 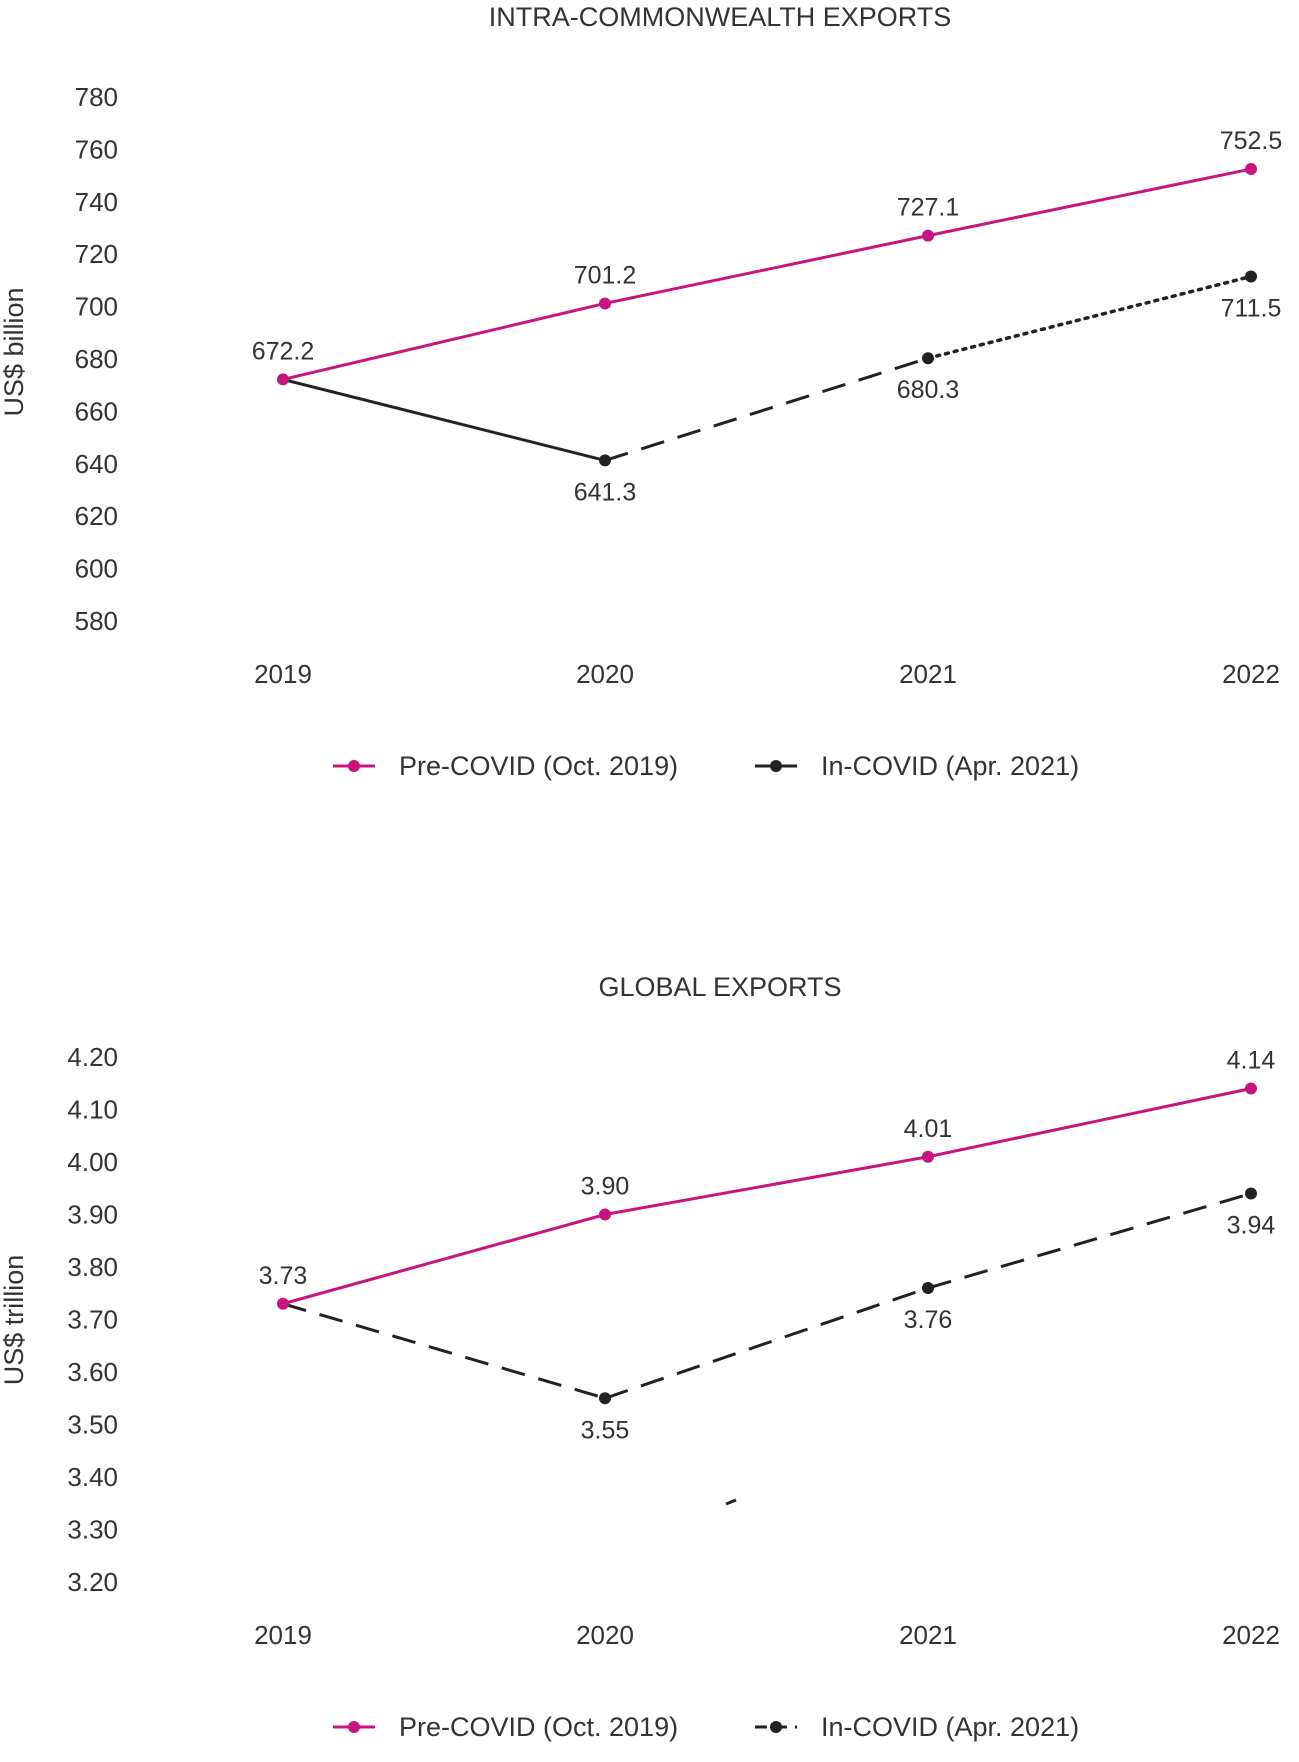 I want to click on y-tick-label: 740, so click(x=96, y=202).